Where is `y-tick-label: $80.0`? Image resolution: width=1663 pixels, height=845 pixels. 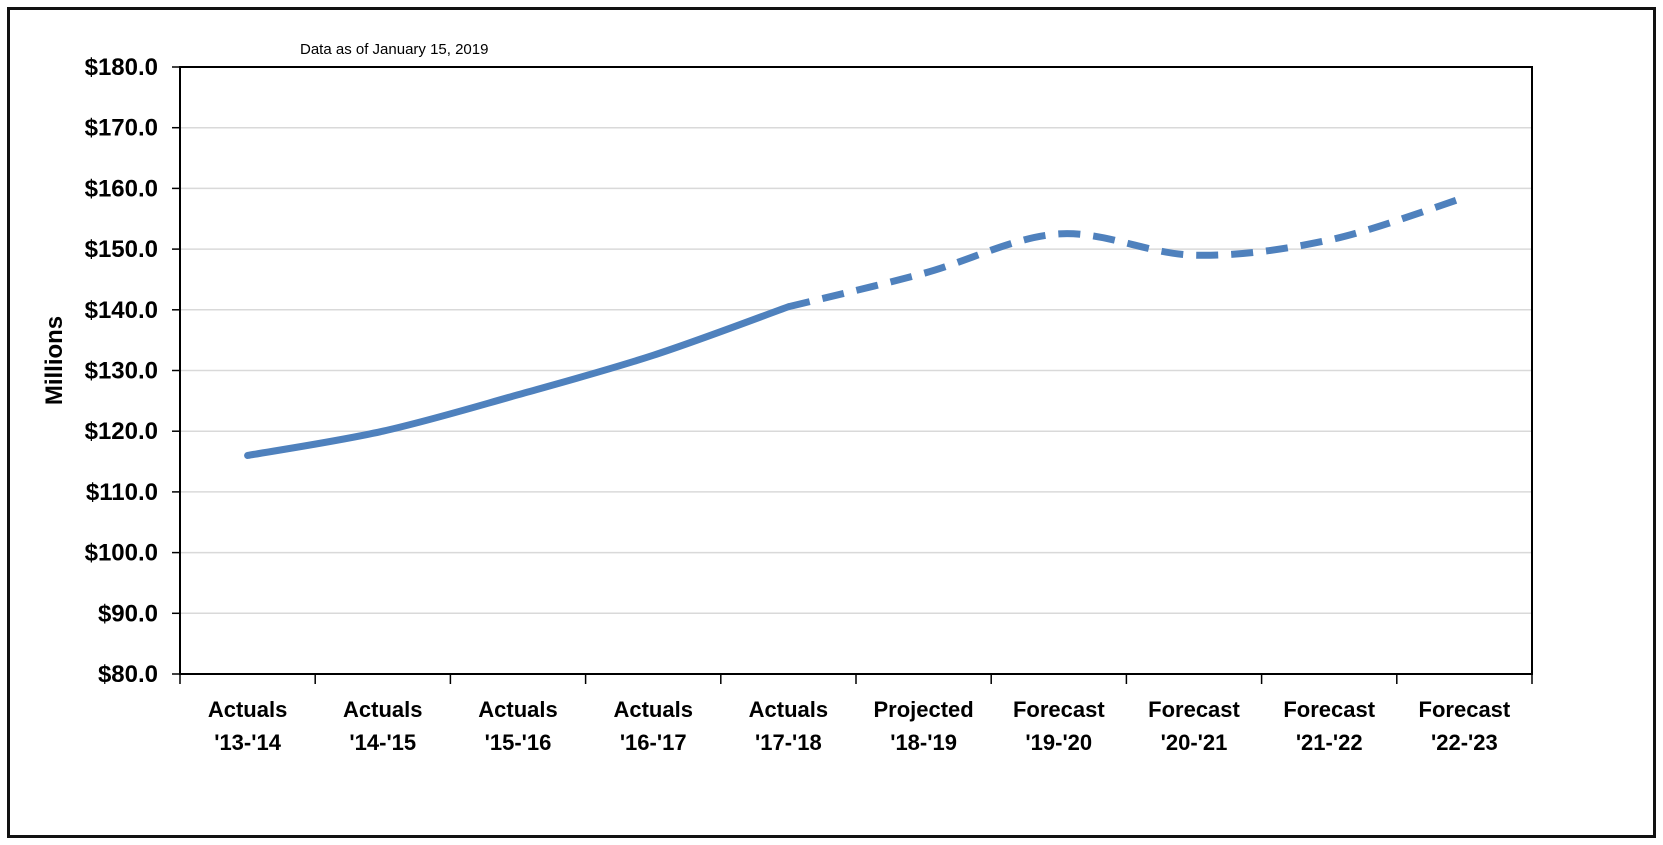 y-tick-label: $80.0 is located at coordinates (128, 674).